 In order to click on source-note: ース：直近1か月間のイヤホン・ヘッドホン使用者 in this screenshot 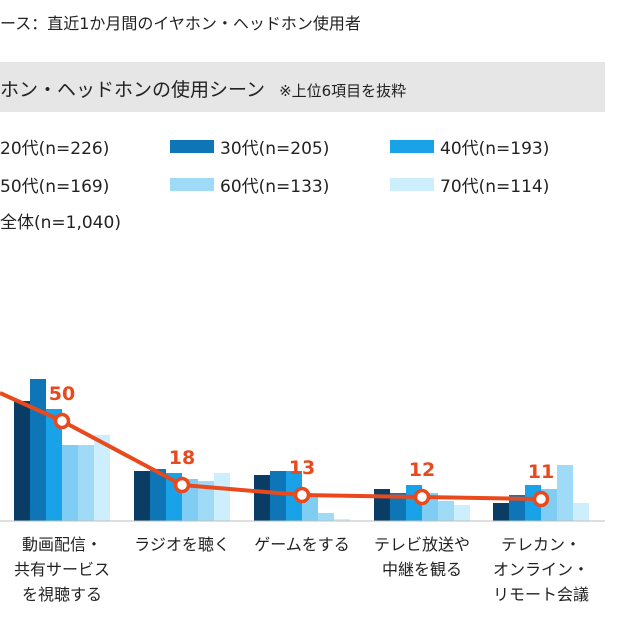, I will do `click(180, 23)`.